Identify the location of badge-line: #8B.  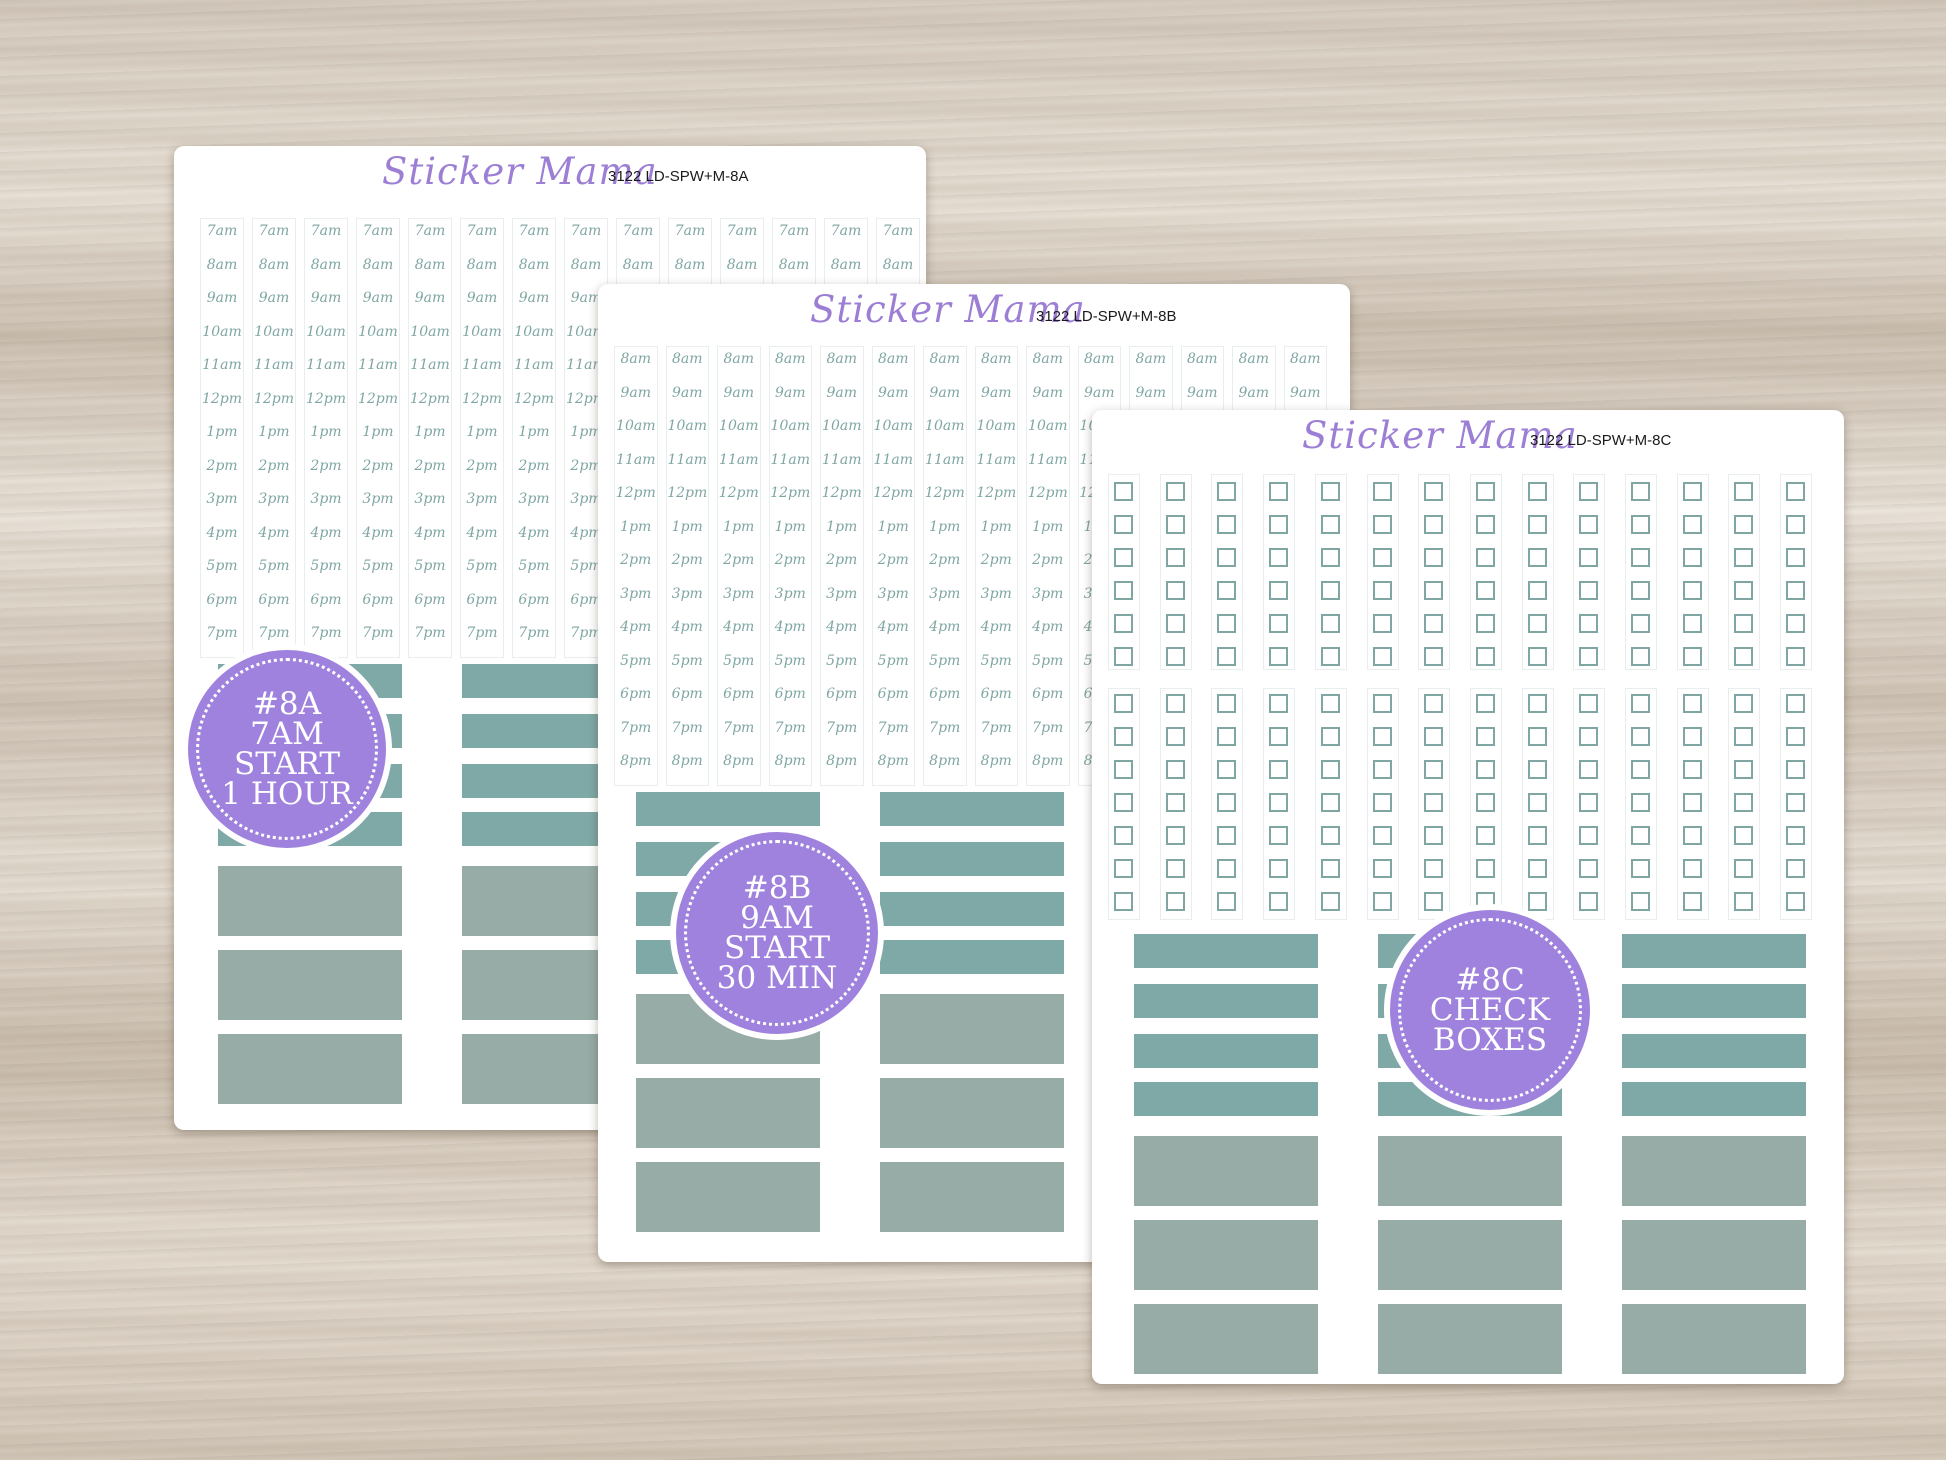
(777, 888).